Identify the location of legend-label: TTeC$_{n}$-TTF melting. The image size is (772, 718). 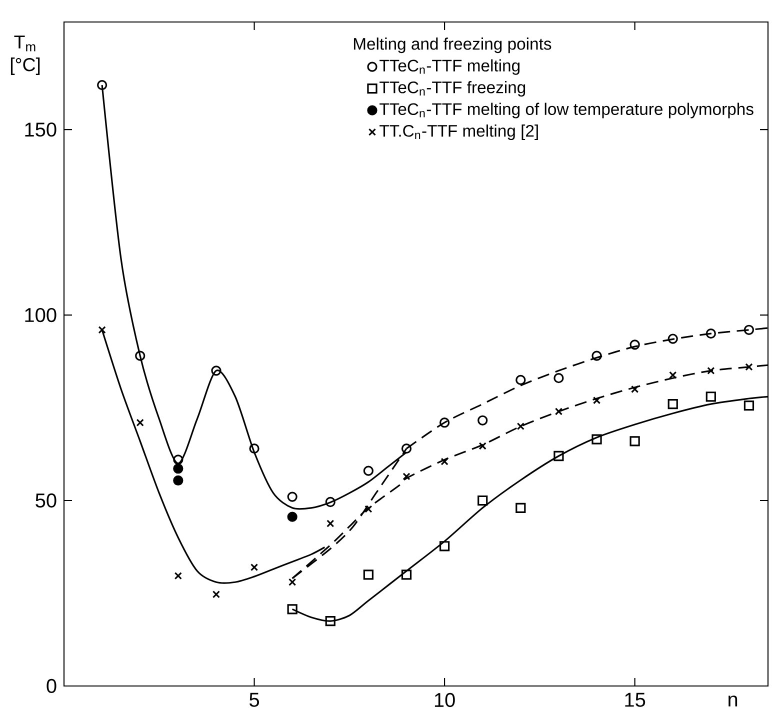
(450, 67).